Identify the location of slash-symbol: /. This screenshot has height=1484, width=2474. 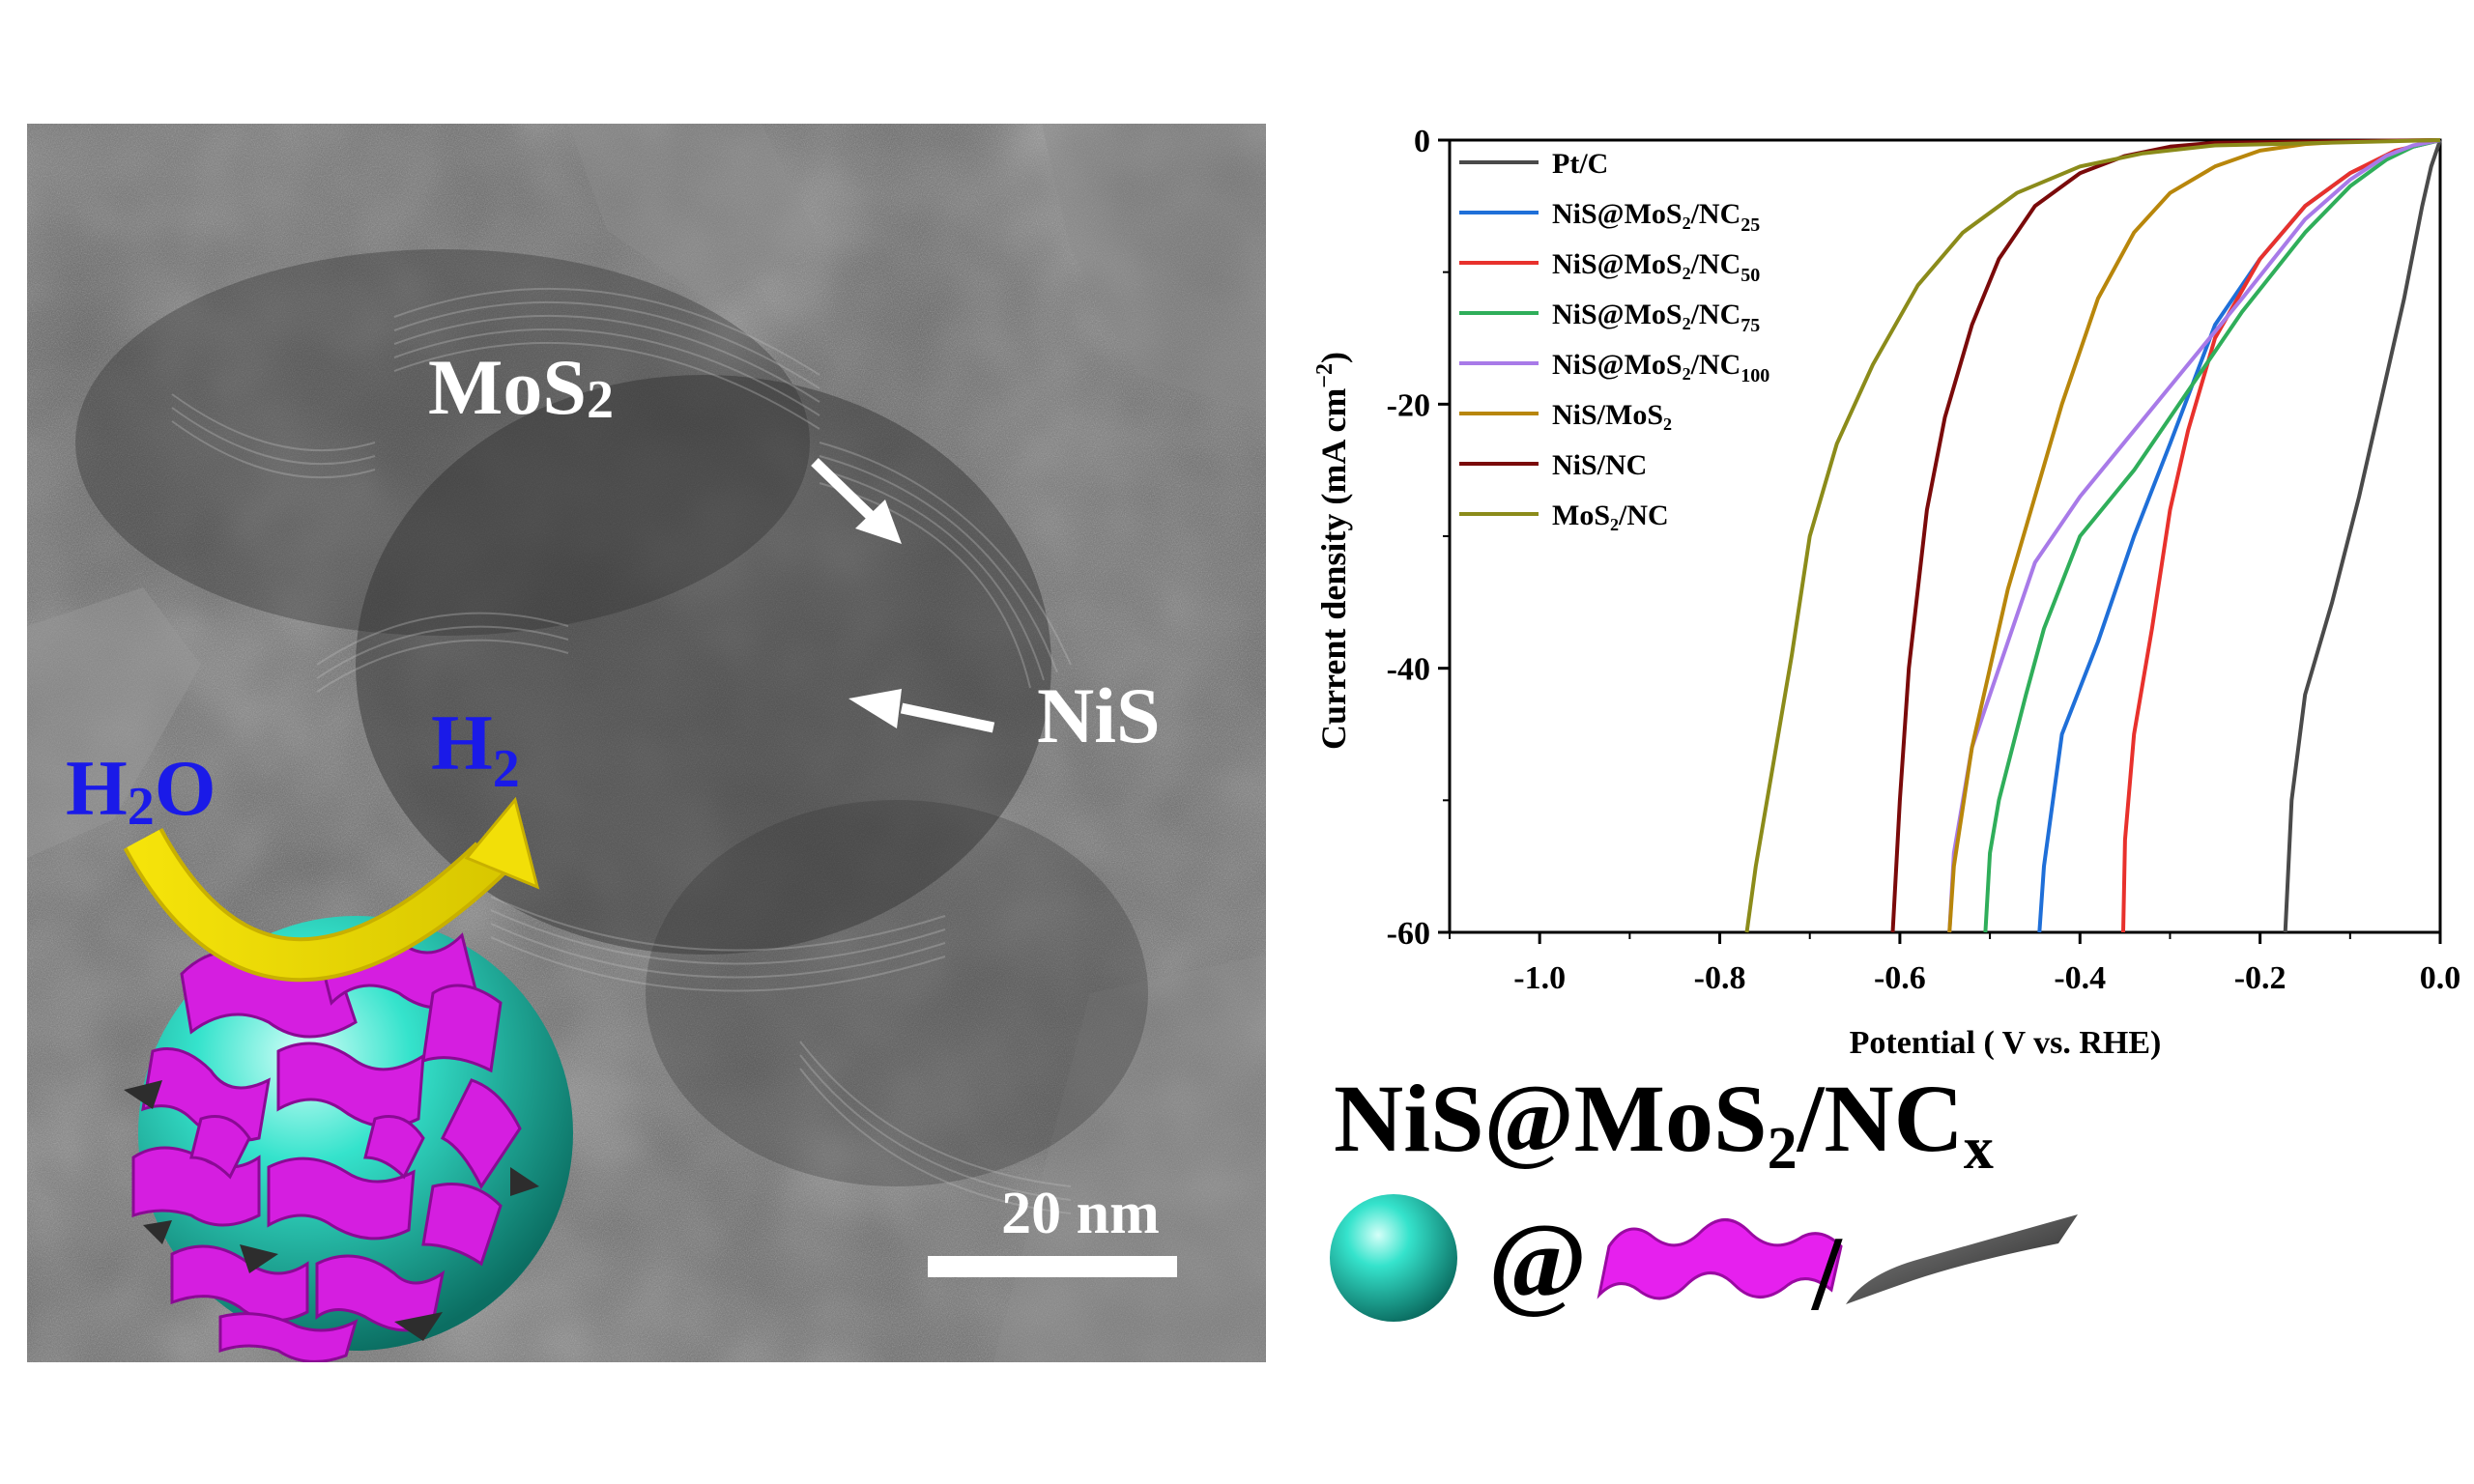
(1827, 1273).